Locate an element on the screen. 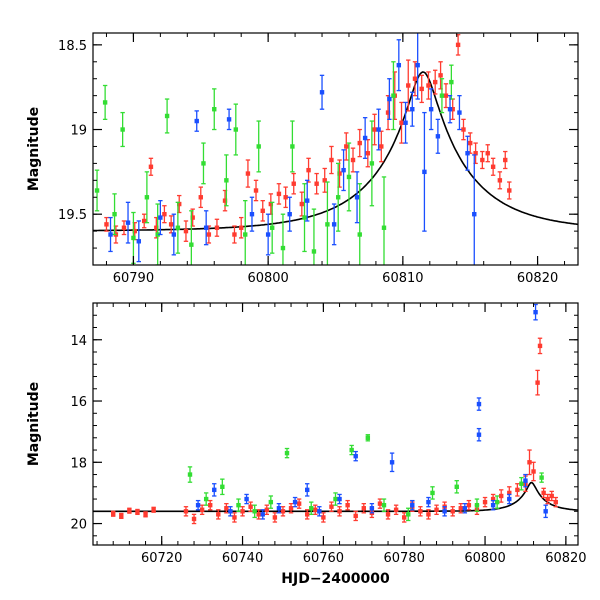 This screenshot has width=600, height=600. y-tick-label: 18 is located at coordinates (78, 463).